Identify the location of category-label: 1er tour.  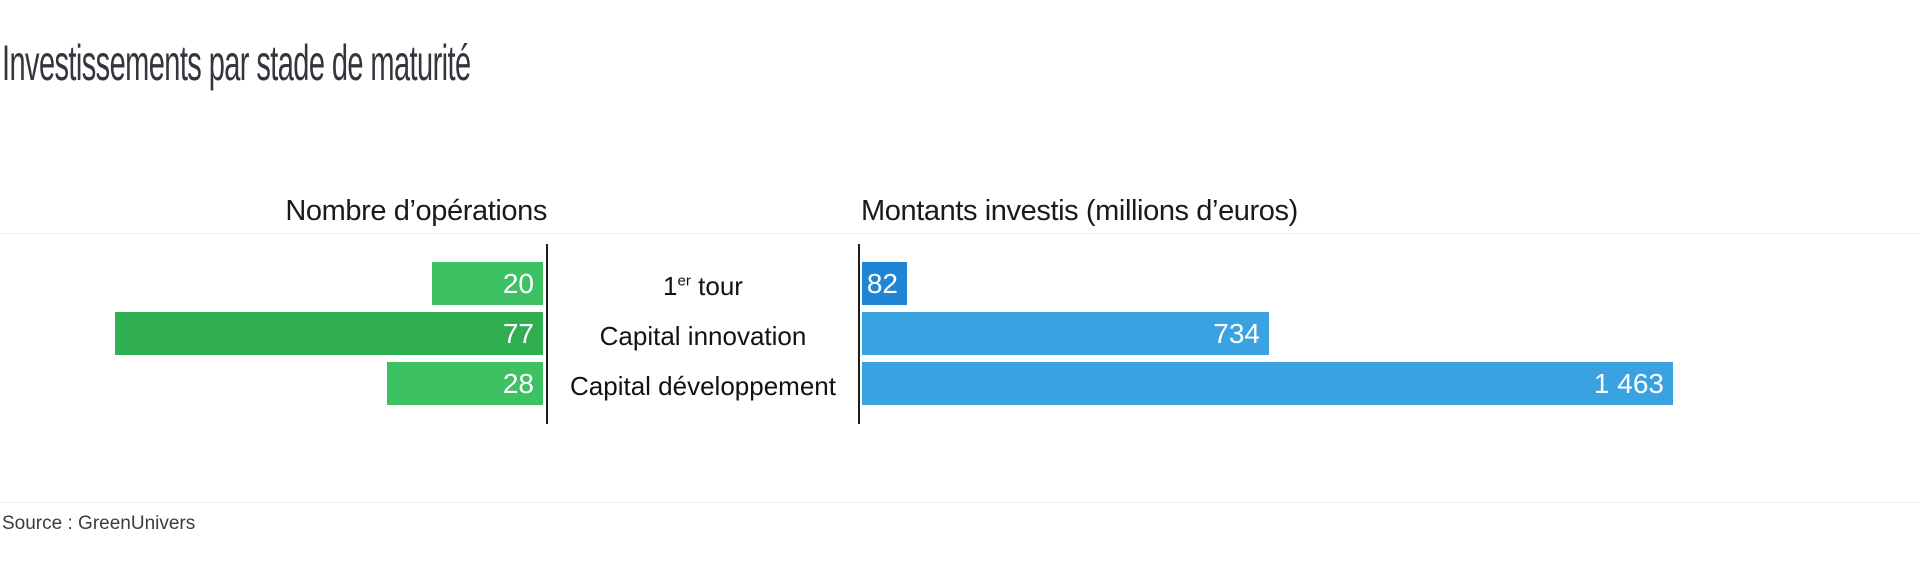
(703, 286).